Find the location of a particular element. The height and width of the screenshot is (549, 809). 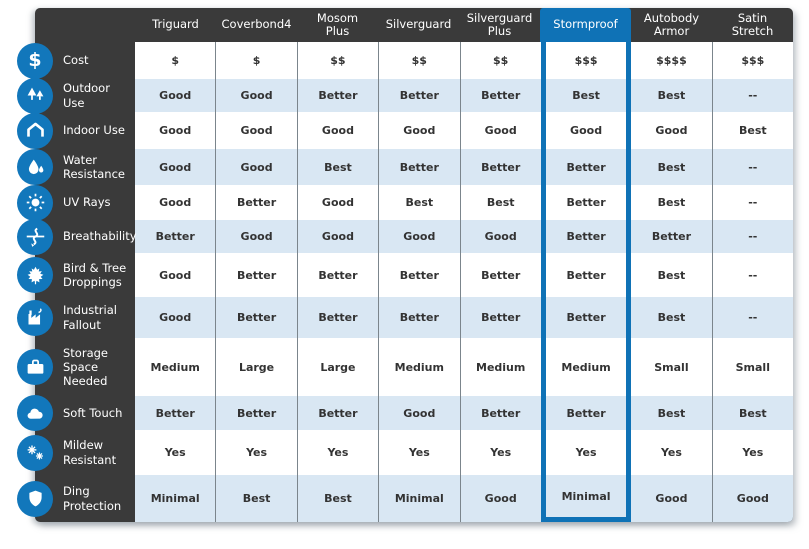

row-header-uv-rays: UV Rays is located at coordinates (76, 202).